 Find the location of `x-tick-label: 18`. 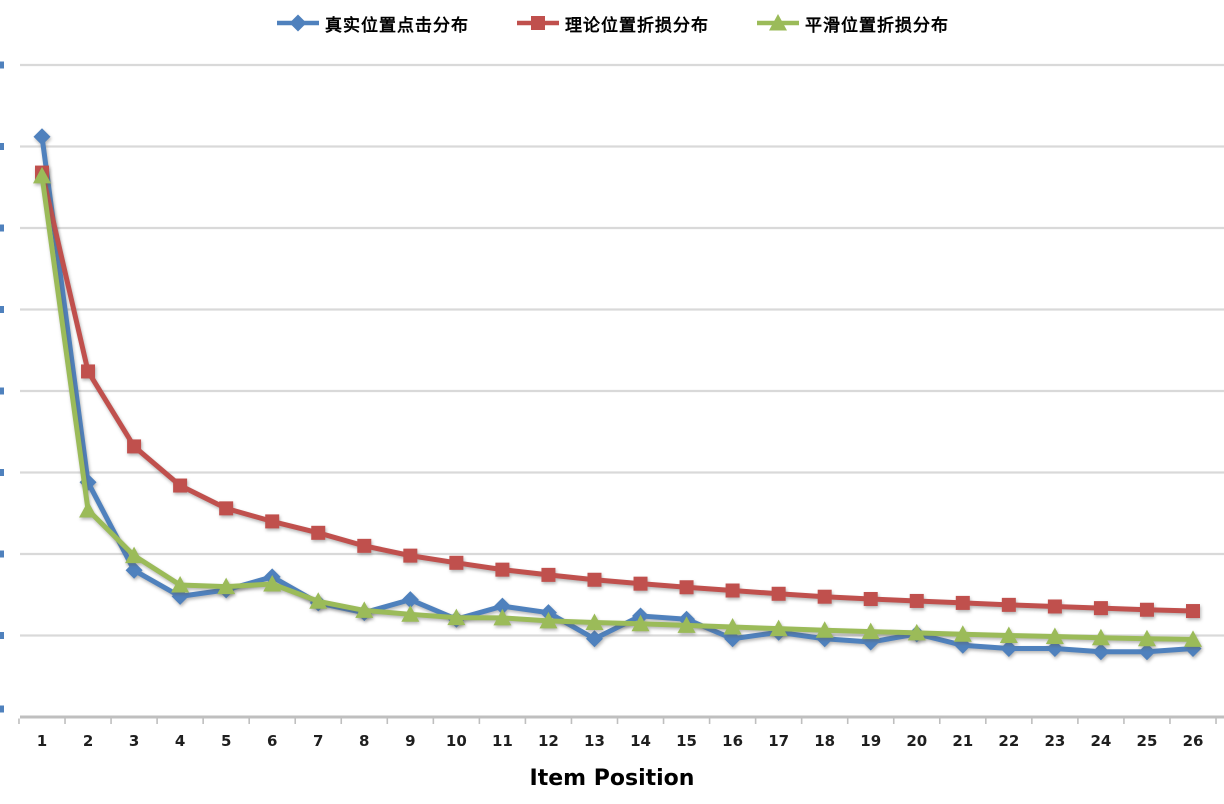

x-tick-label: 18 is located at coordinates (824, 741).